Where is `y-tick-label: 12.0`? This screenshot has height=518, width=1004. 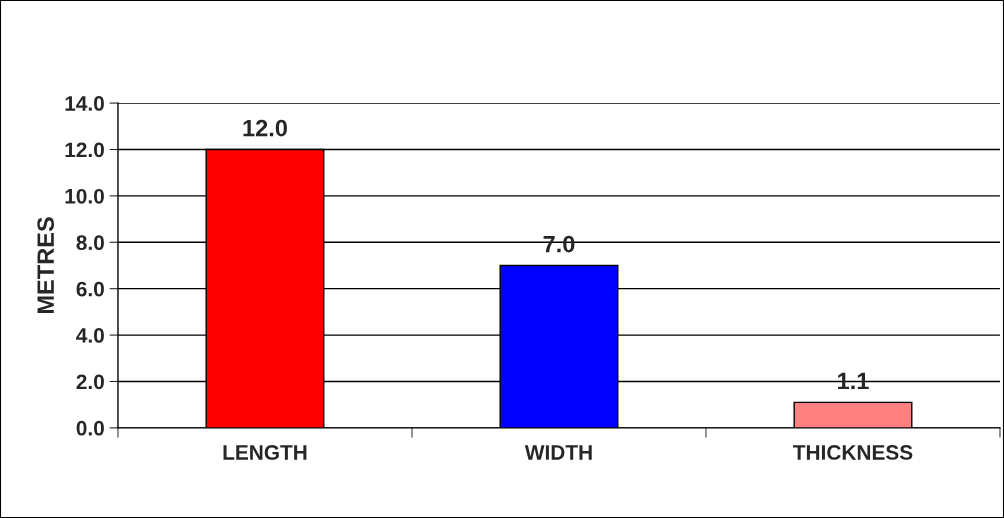
y-tick-label: 12.0 is located at coordinates (84, 150).